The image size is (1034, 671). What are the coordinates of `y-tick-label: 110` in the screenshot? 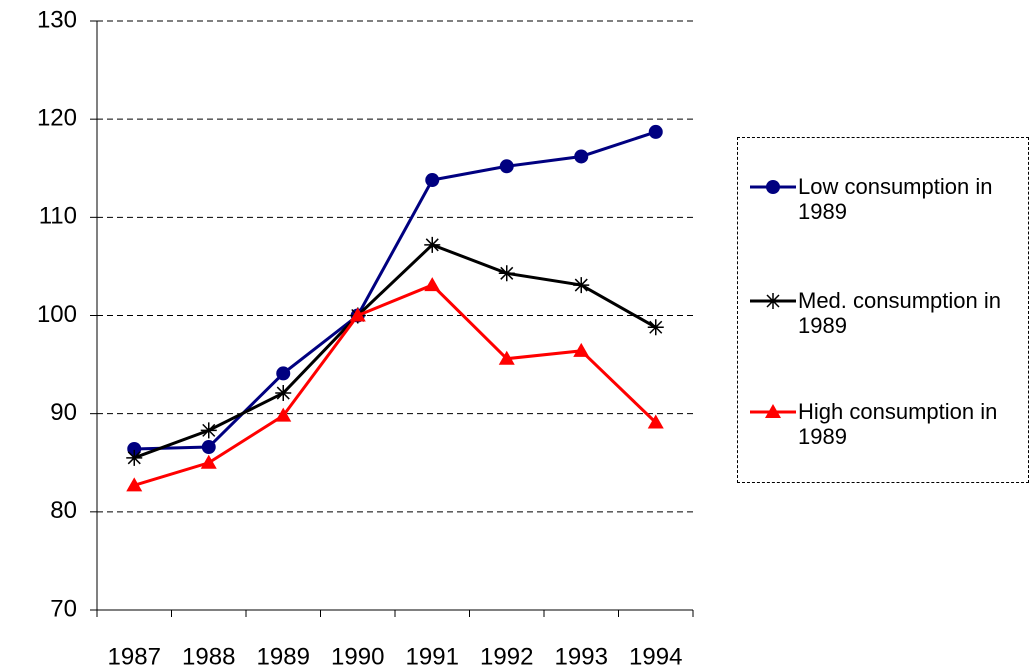 It's located at (58, 216).